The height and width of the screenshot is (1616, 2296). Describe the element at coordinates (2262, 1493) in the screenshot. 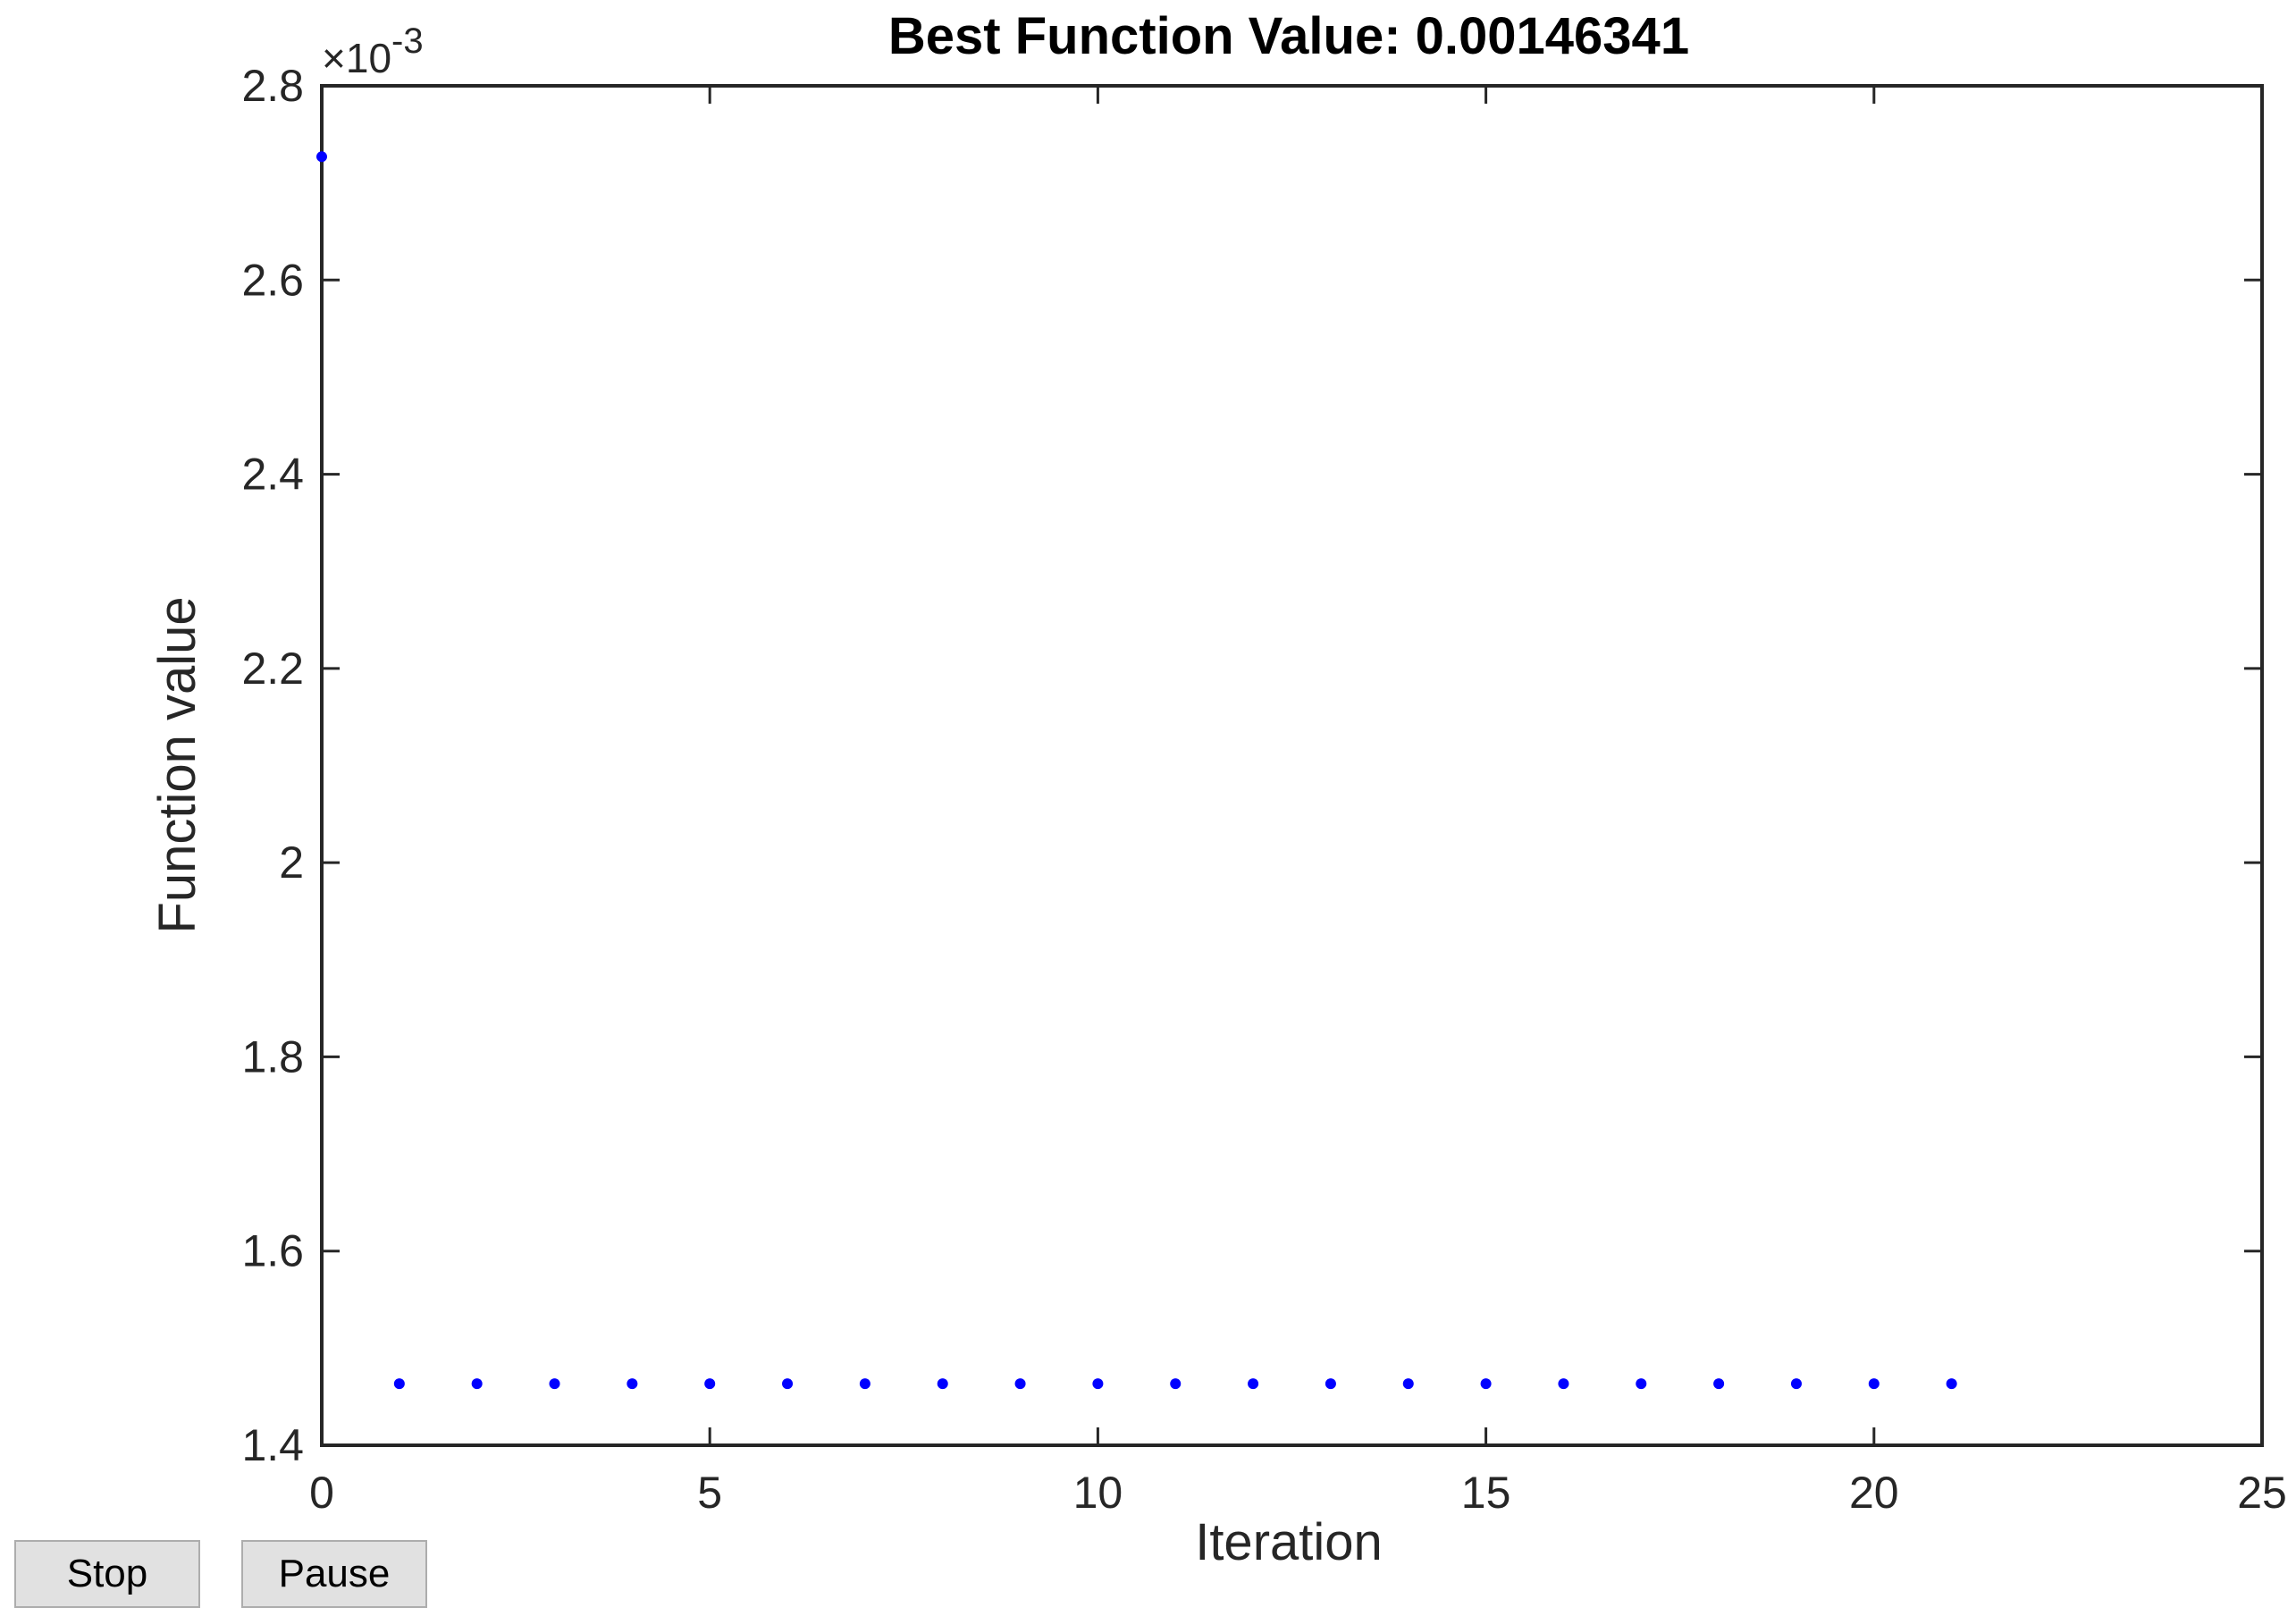

I see `x-tick-label: 25` at that location.